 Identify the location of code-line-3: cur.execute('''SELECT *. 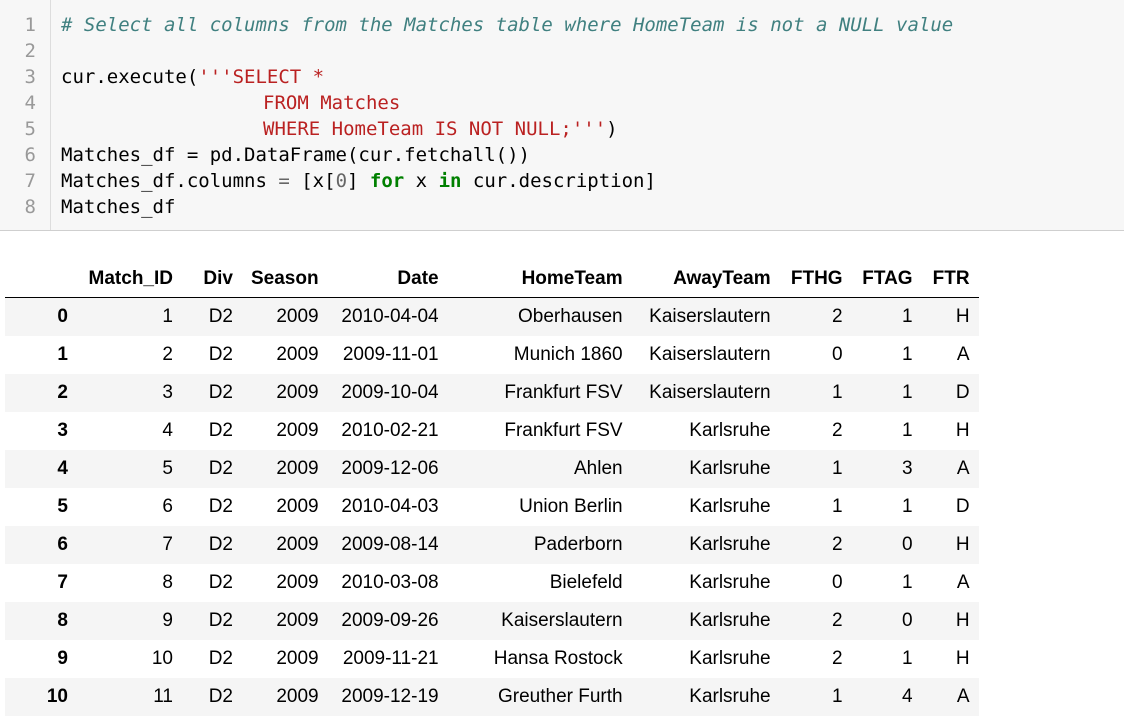
(192, 77).